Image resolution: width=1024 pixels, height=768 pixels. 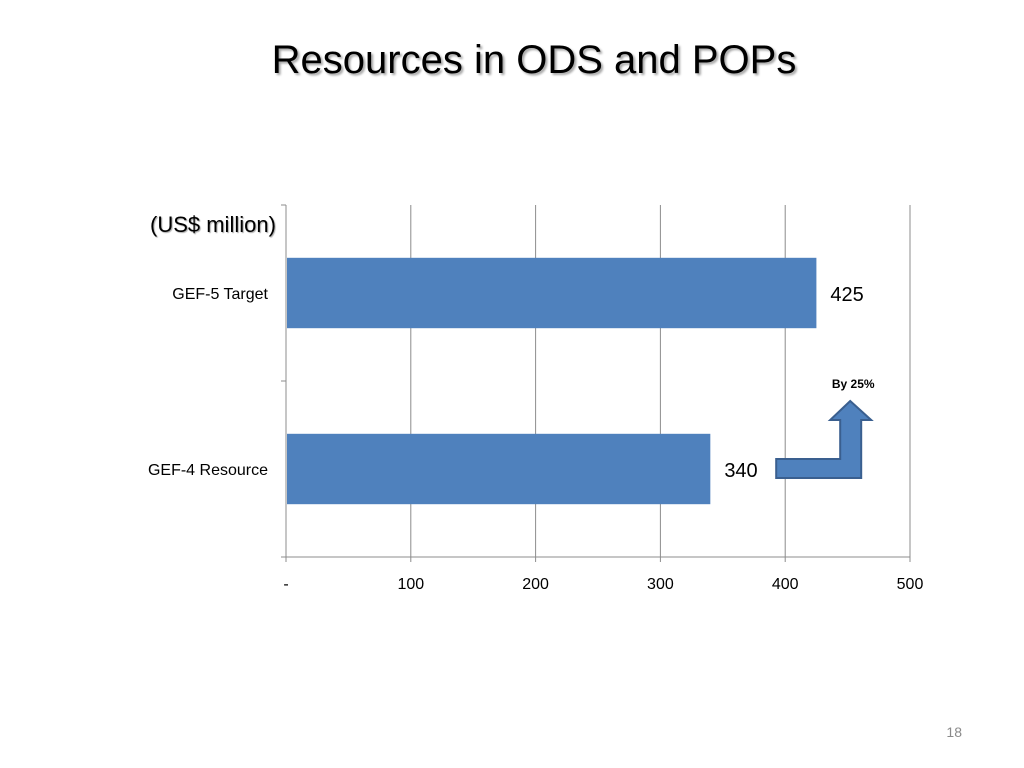 I want to click on growth-annotation: By 25%, so click(x=853, y=384).